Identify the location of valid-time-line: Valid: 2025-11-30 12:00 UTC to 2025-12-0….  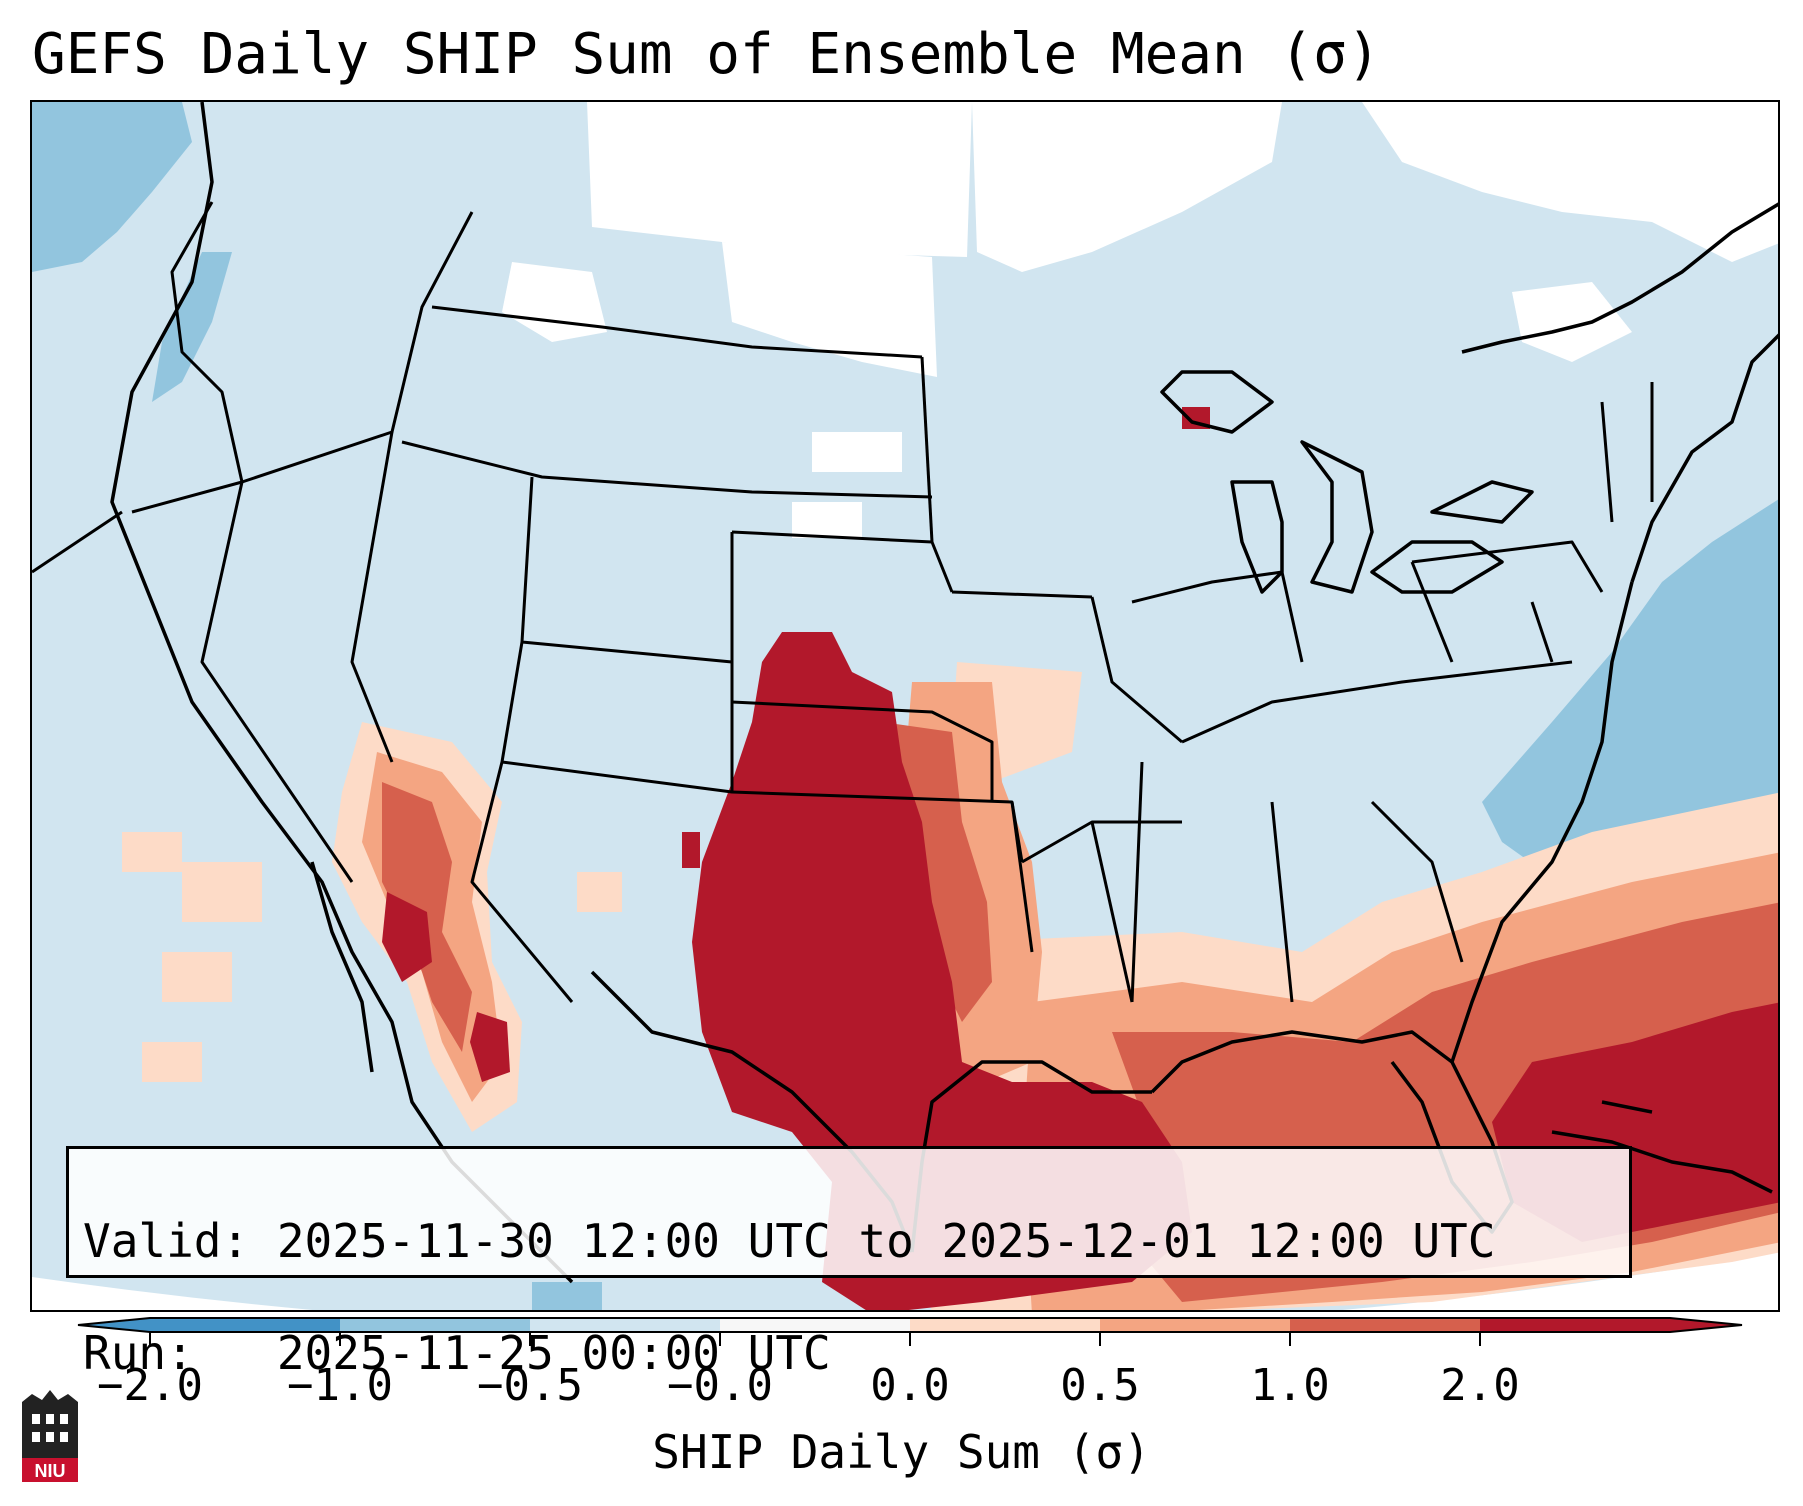
(789, 1241).